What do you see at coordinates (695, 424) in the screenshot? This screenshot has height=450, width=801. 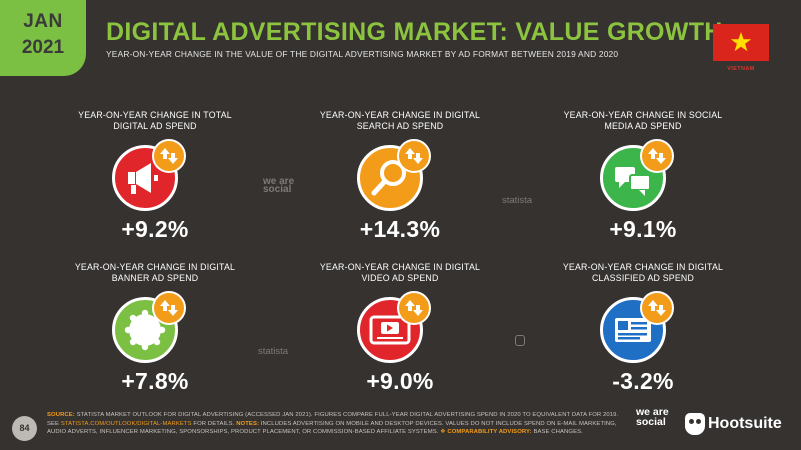 I see `owl-icon` at bounding box center [695, 424].